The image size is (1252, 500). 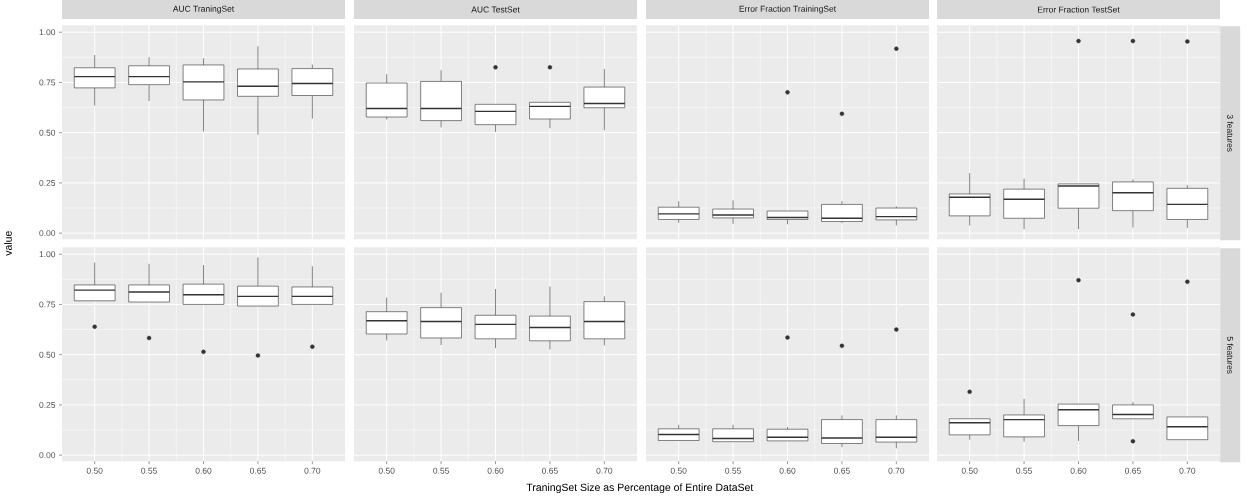 What do you see at coordinates (640, 488) in the screenshot?
I see `x-axis-title: TraningSet Size as Percentage of Entire DataSet` at bounding box center [640, 488].